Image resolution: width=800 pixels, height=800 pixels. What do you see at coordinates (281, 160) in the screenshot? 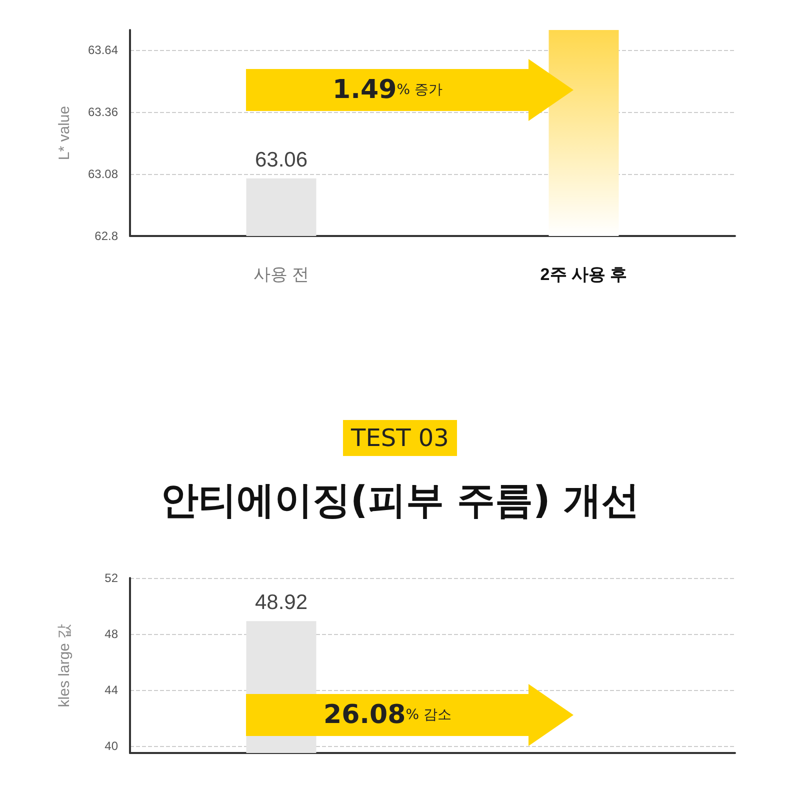
I see `data-label: 63.06` at bounding box center [281, 160].